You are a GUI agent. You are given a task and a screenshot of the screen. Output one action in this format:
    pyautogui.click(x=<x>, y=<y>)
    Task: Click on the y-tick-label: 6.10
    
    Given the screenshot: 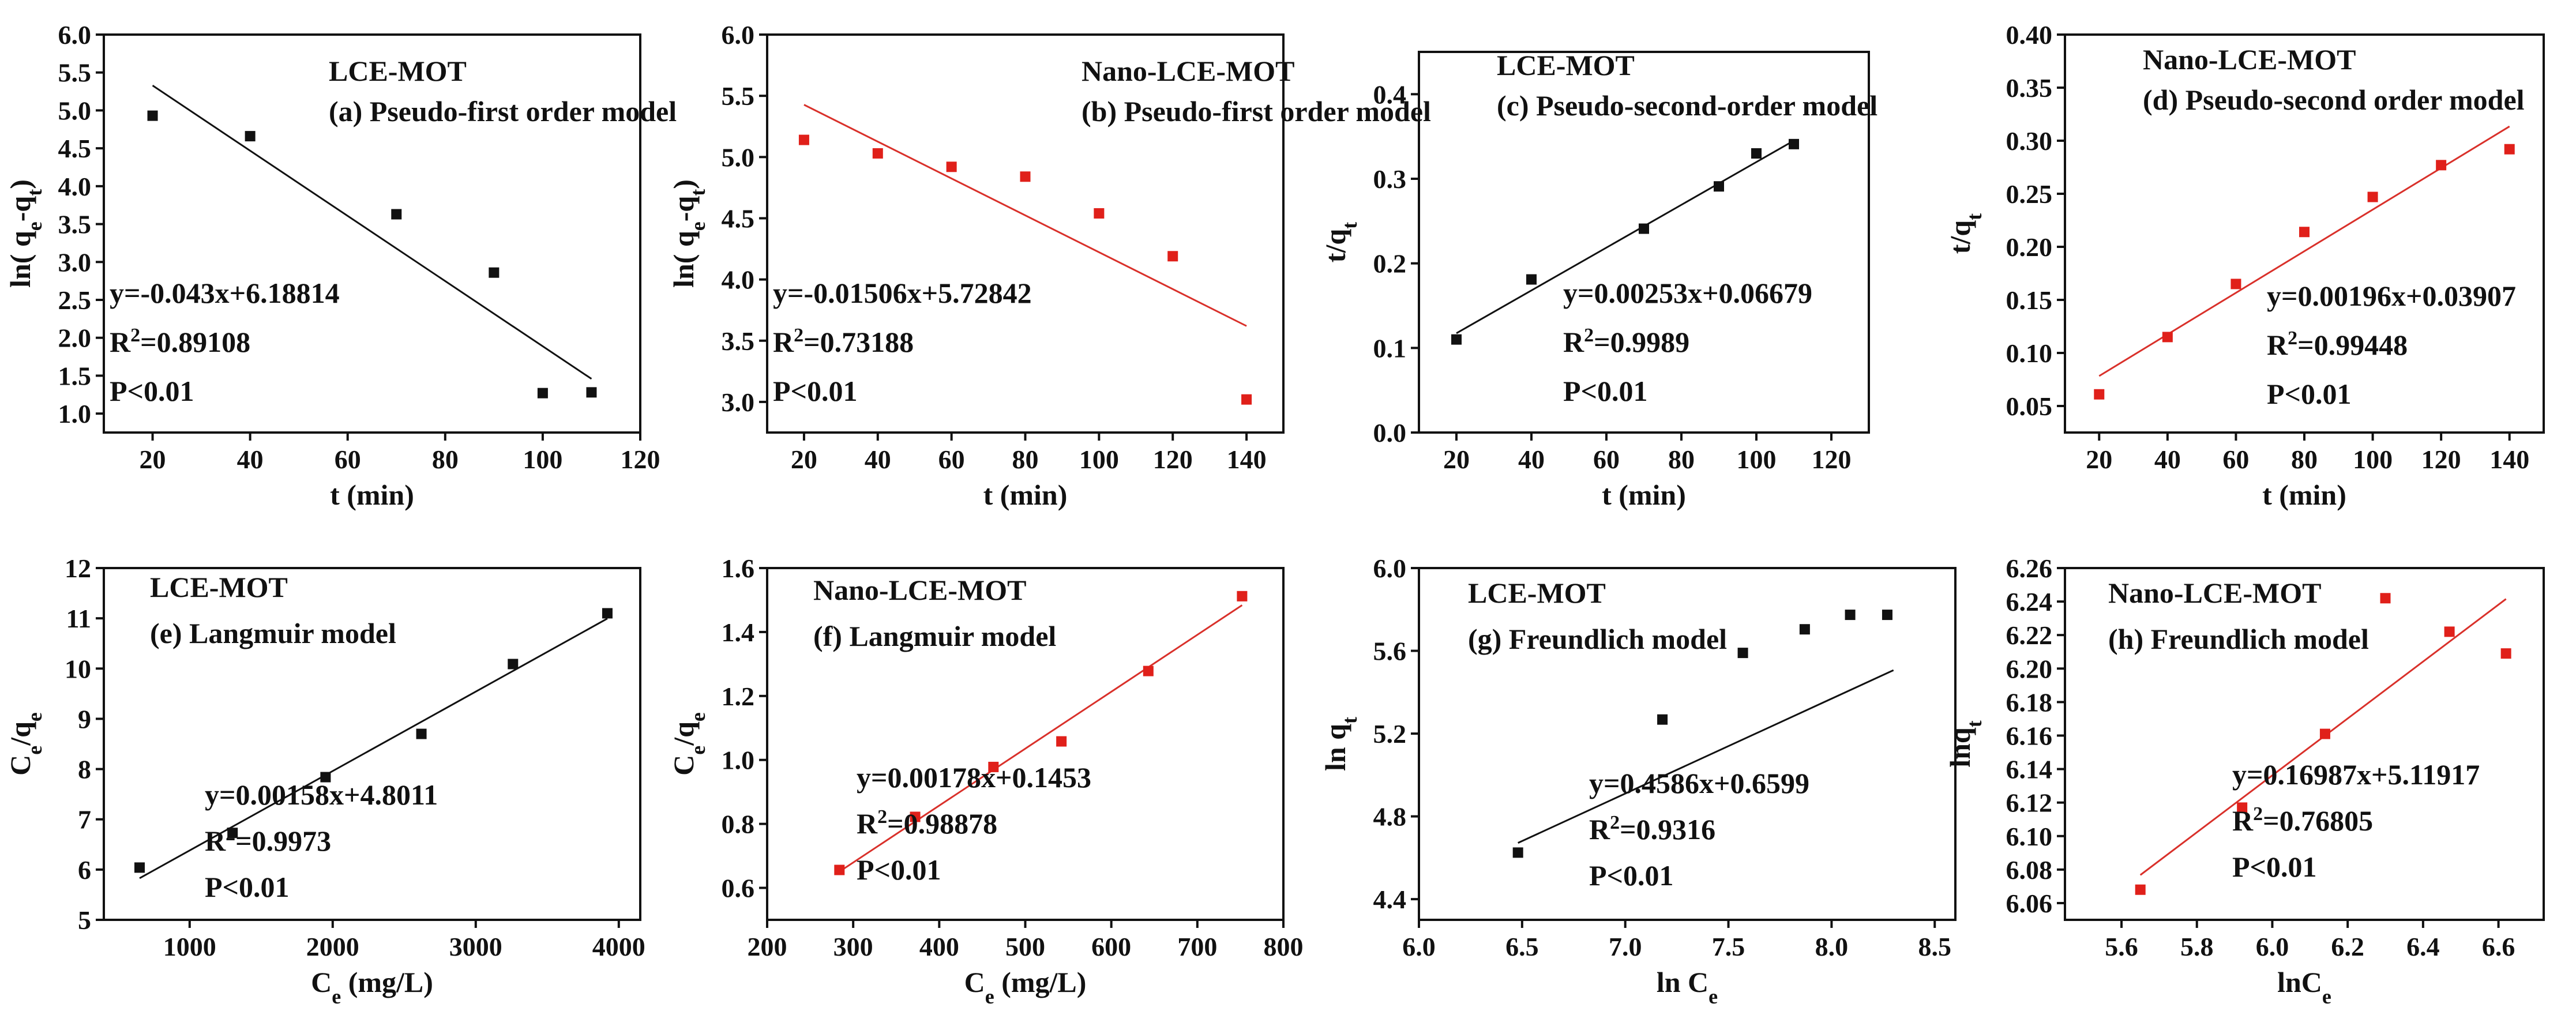 What is the action you would take?
    pyautogui.click(x=2029, y=836)
    